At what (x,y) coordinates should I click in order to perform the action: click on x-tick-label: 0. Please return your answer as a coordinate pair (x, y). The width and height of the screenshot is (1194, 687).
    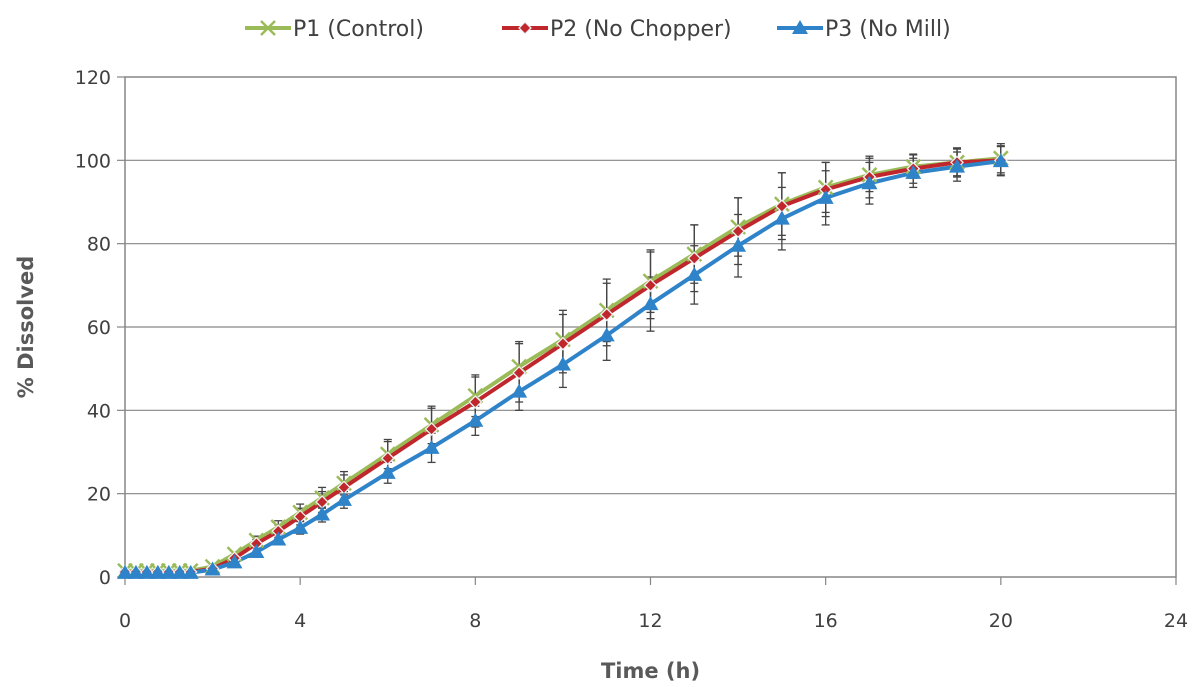
    Looking at the image, I should click on (125, 621).